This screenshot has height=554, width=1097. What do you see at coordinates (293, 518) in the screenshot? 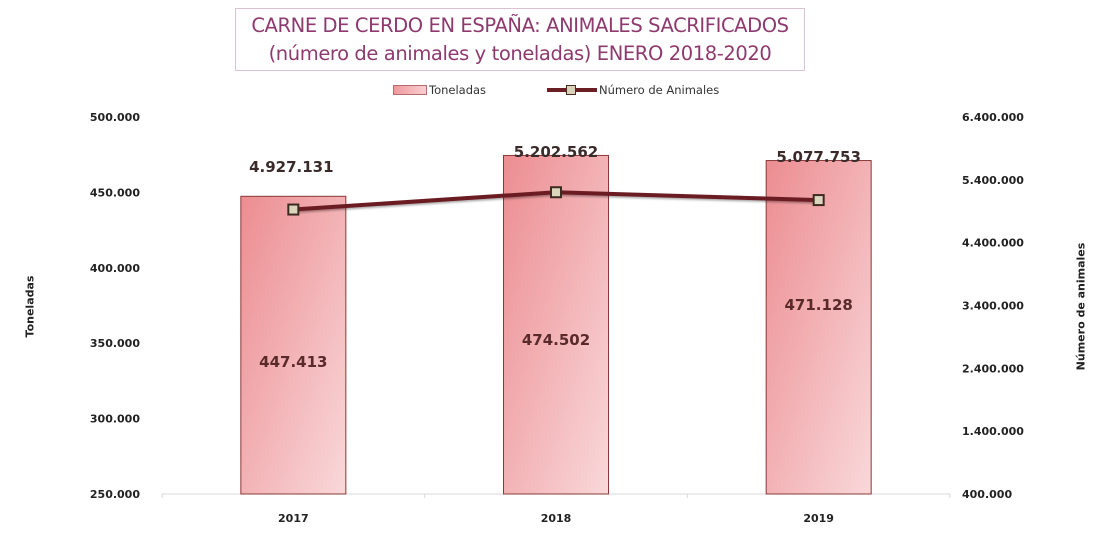
I see `x-tick-label: 2017` at bounding box center [293, 518].